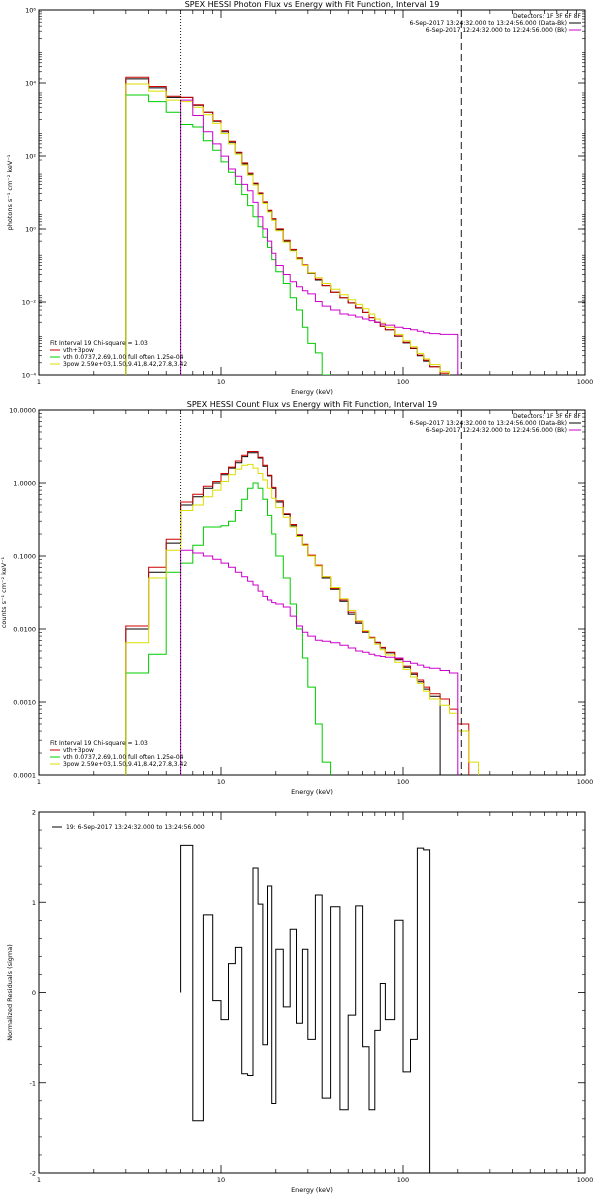  Describe the element at coordinates (33, 1174) in the screenshot. I see `y-tick-label: -2` at that location.